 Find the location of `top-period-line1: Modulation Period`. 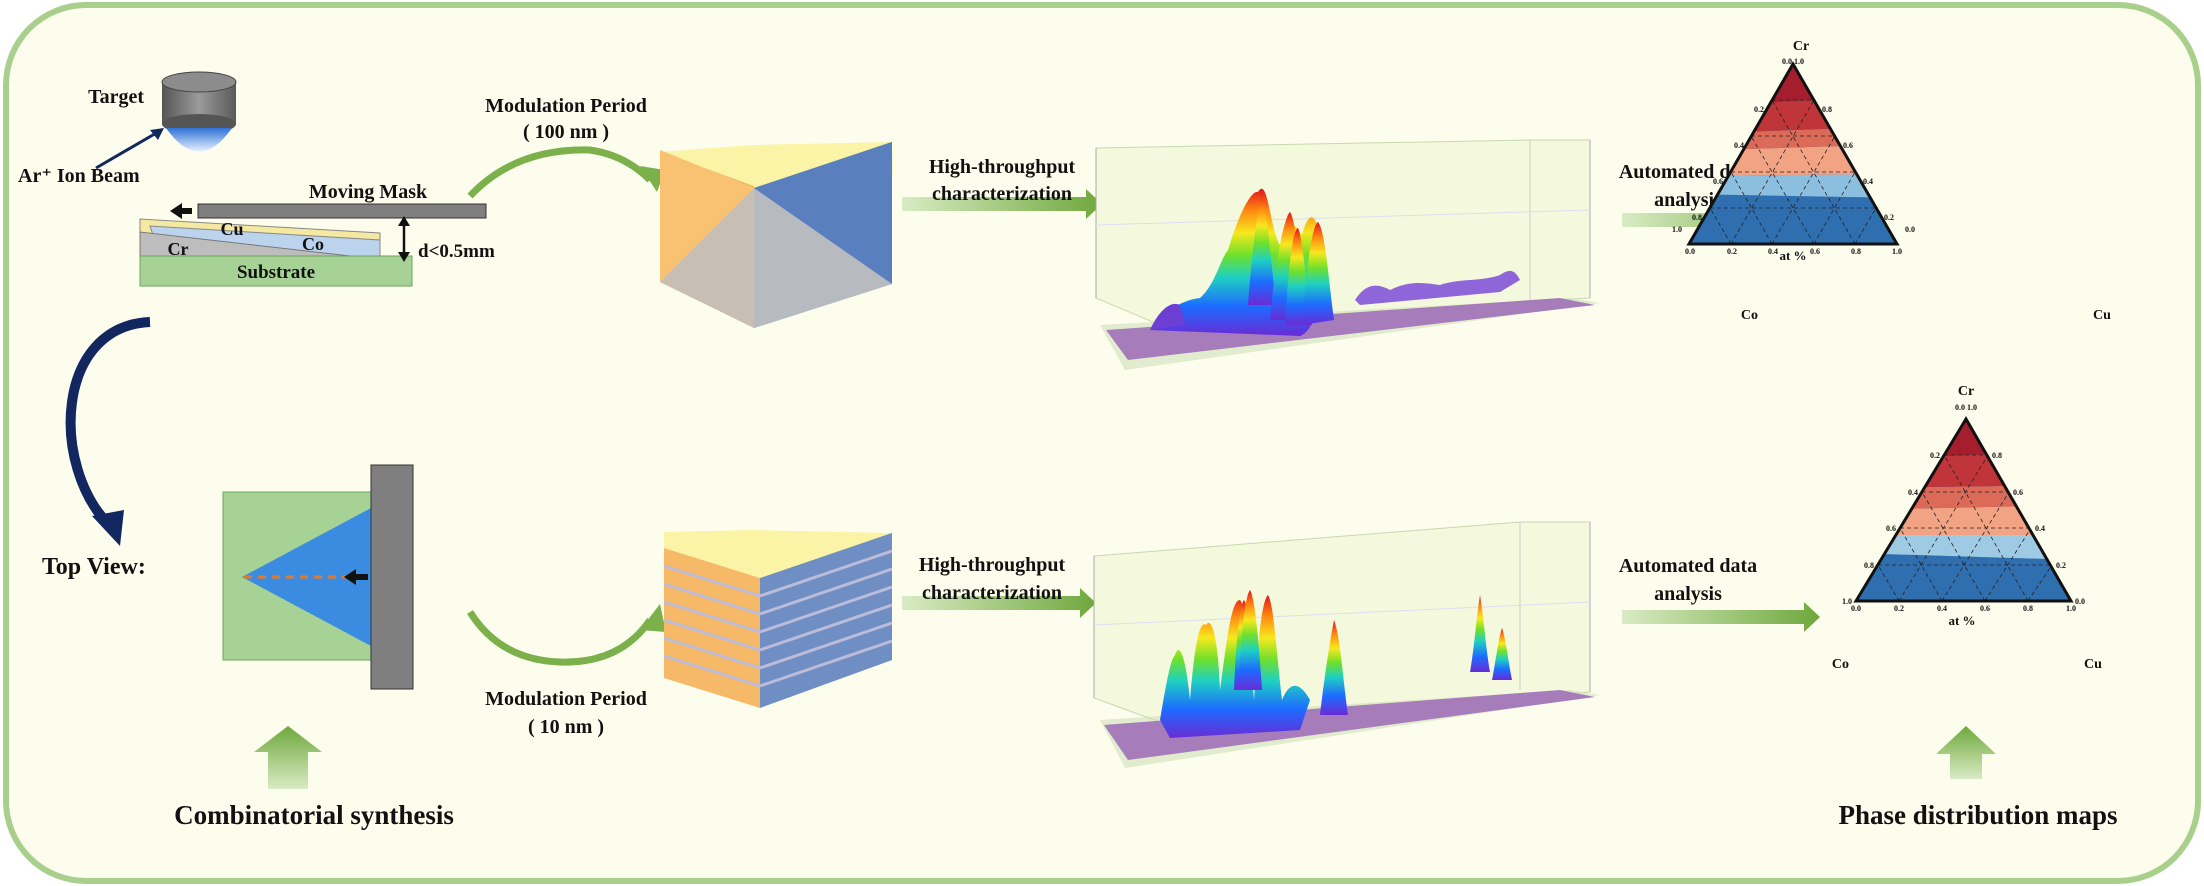

top-period-line1: Modulation Period is located at coordinates (566, 106).